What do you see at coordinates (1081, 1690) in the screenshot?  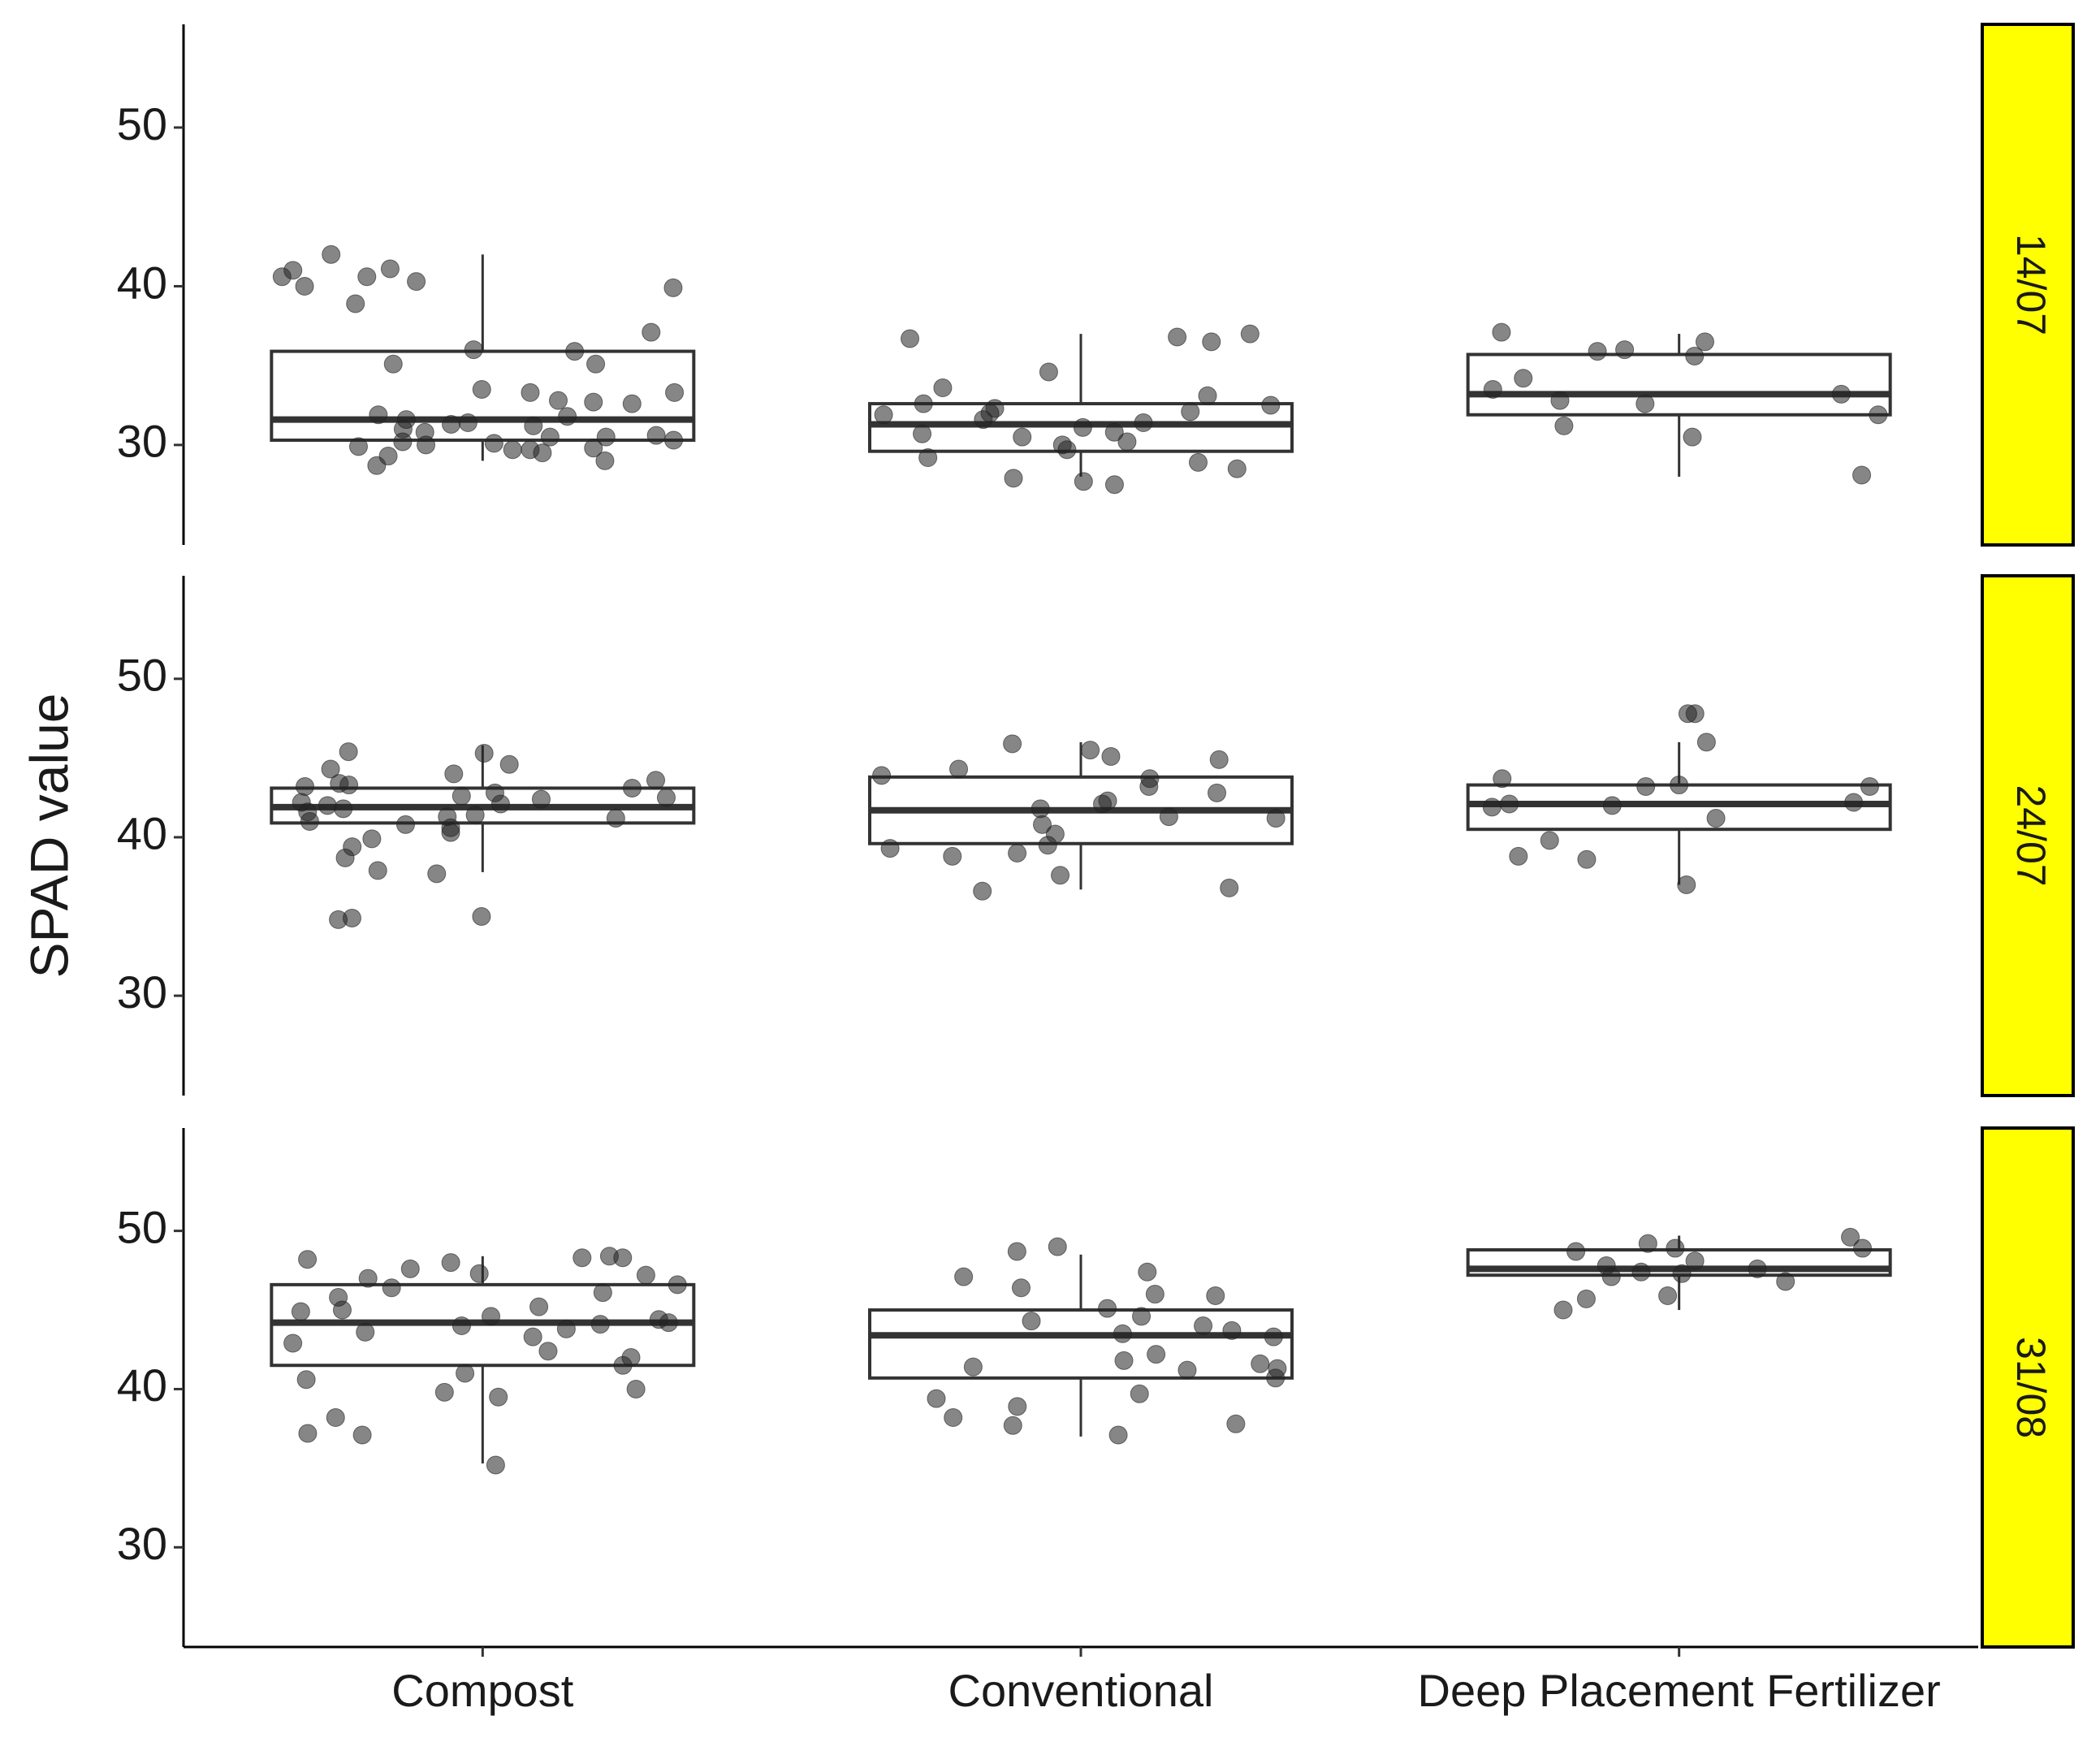 I see `x-tick-label: Conventional` at bounding box center [1081, 1690].